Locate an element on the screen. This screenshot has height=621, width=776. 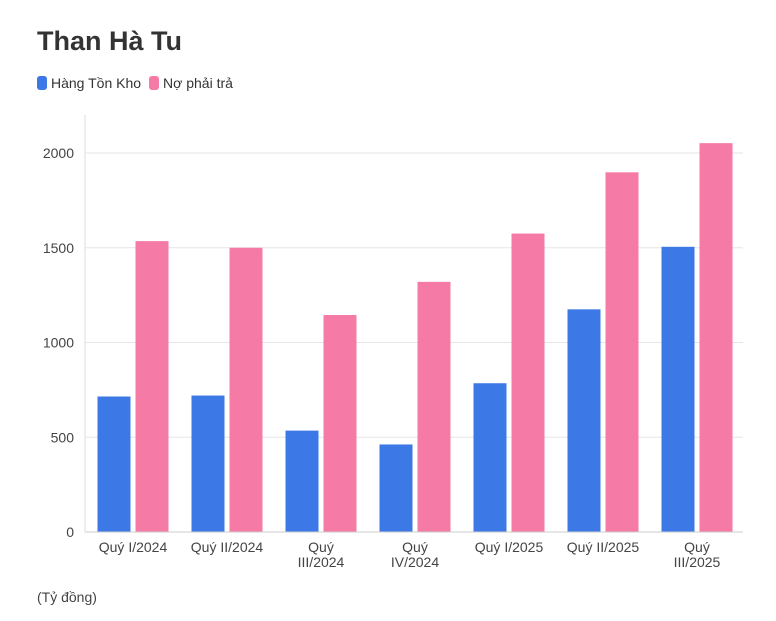
legend-item-inventory: Hàng Tồn Kho is located at coordinates (89, 83).